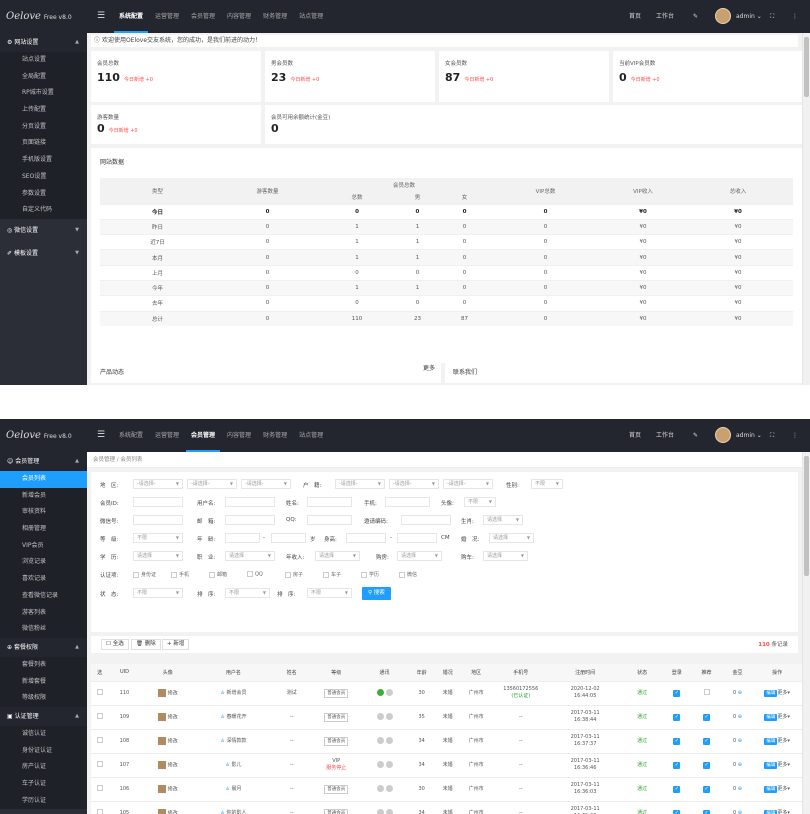  I want to click on username-cell: ♙ 晨月, so click(233, 788).